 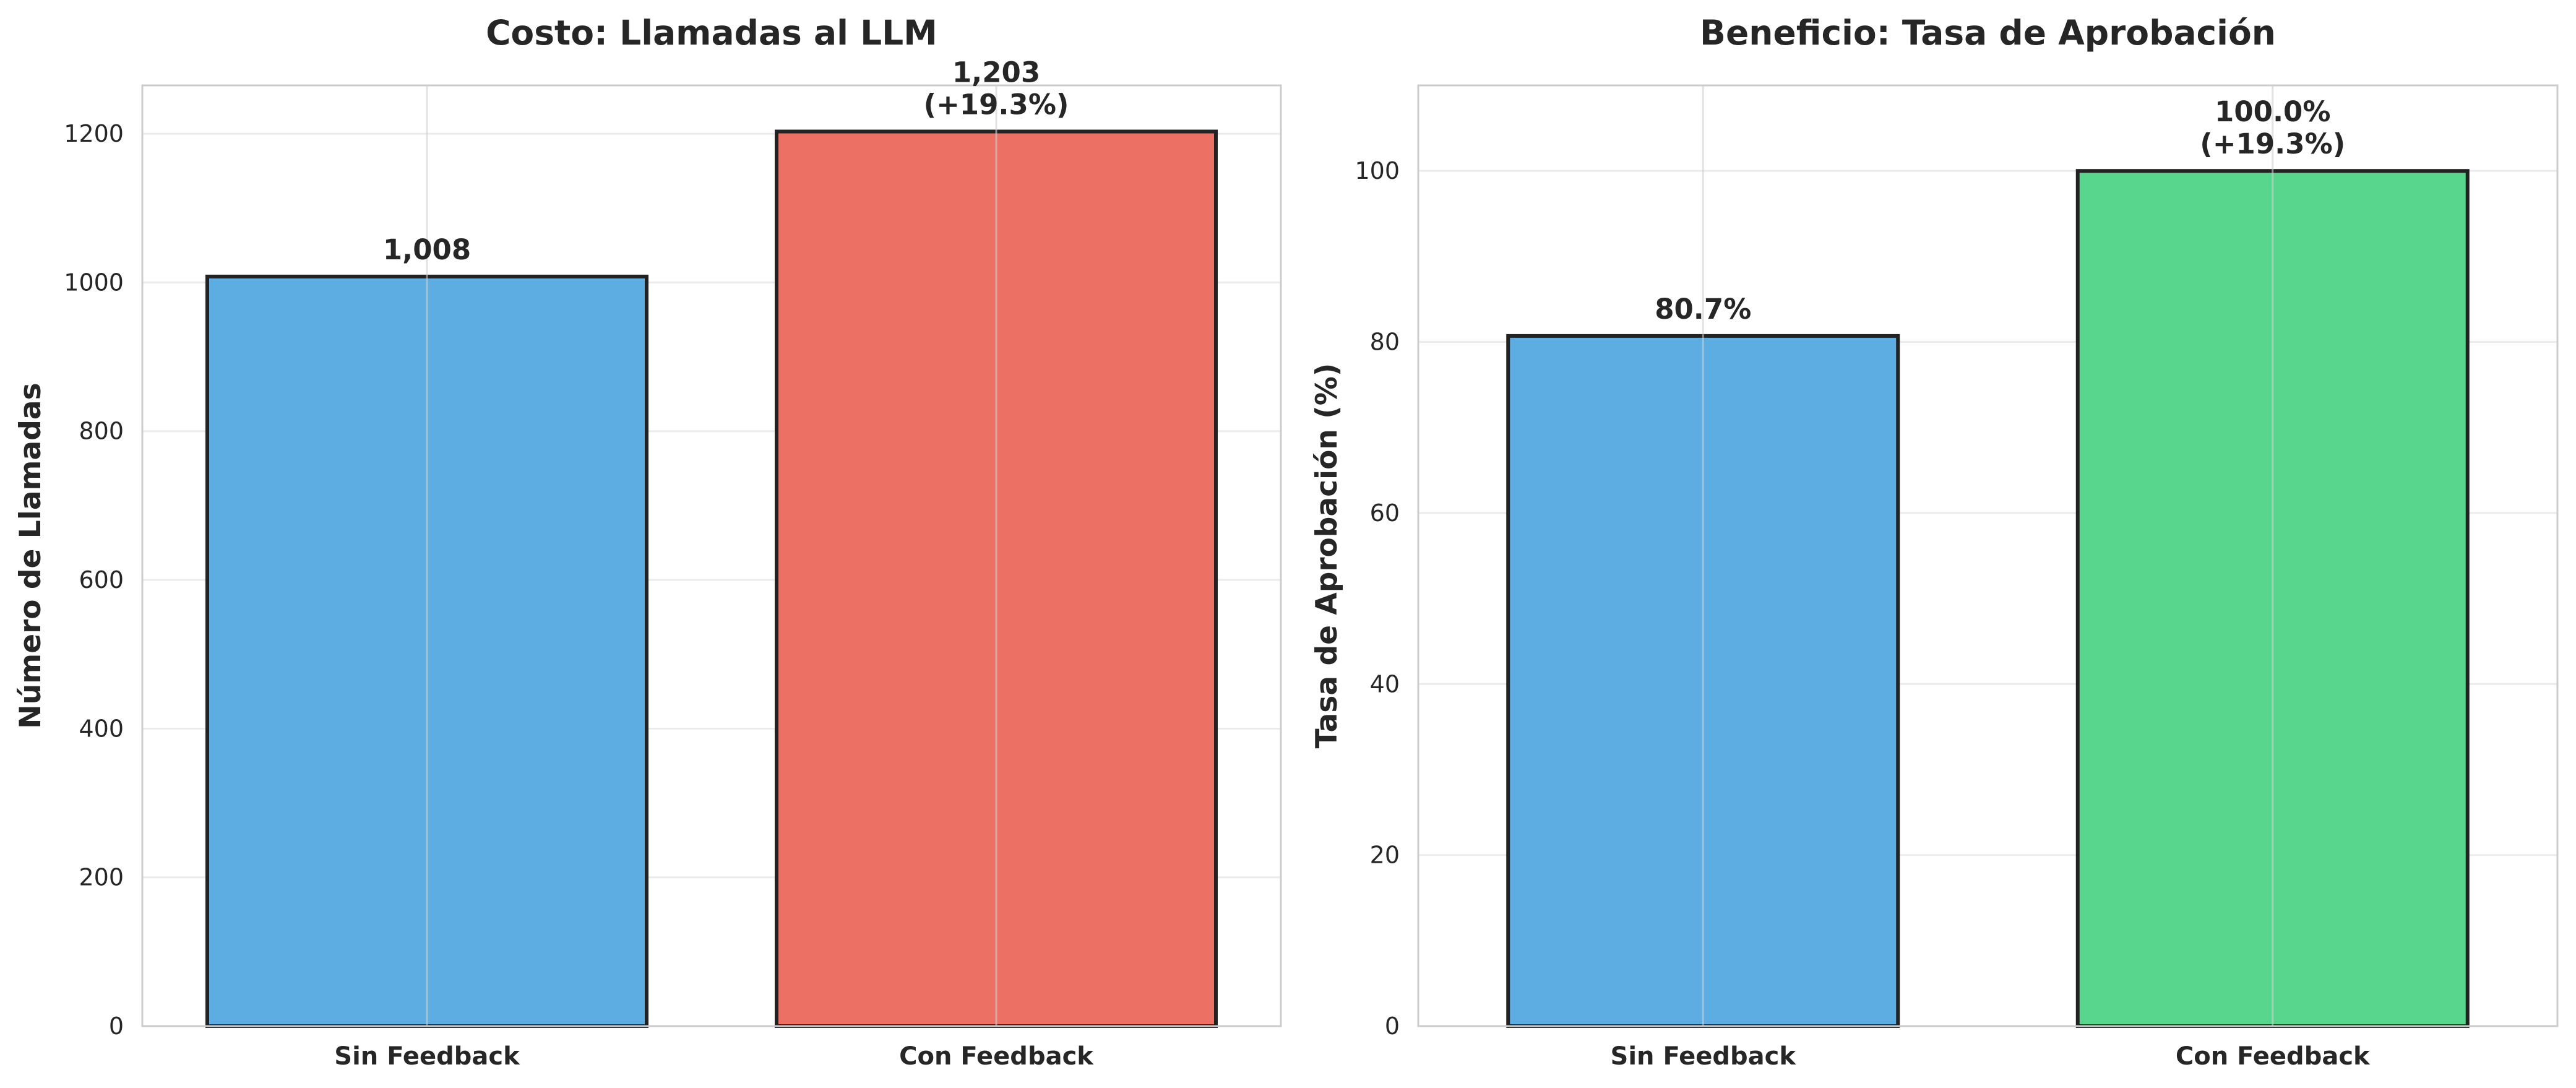 What do you see at coordinates (996, 88) in the screenshot?
I see `data-label: 1,203 (+19.3%)` at bounding box center [996, 88].